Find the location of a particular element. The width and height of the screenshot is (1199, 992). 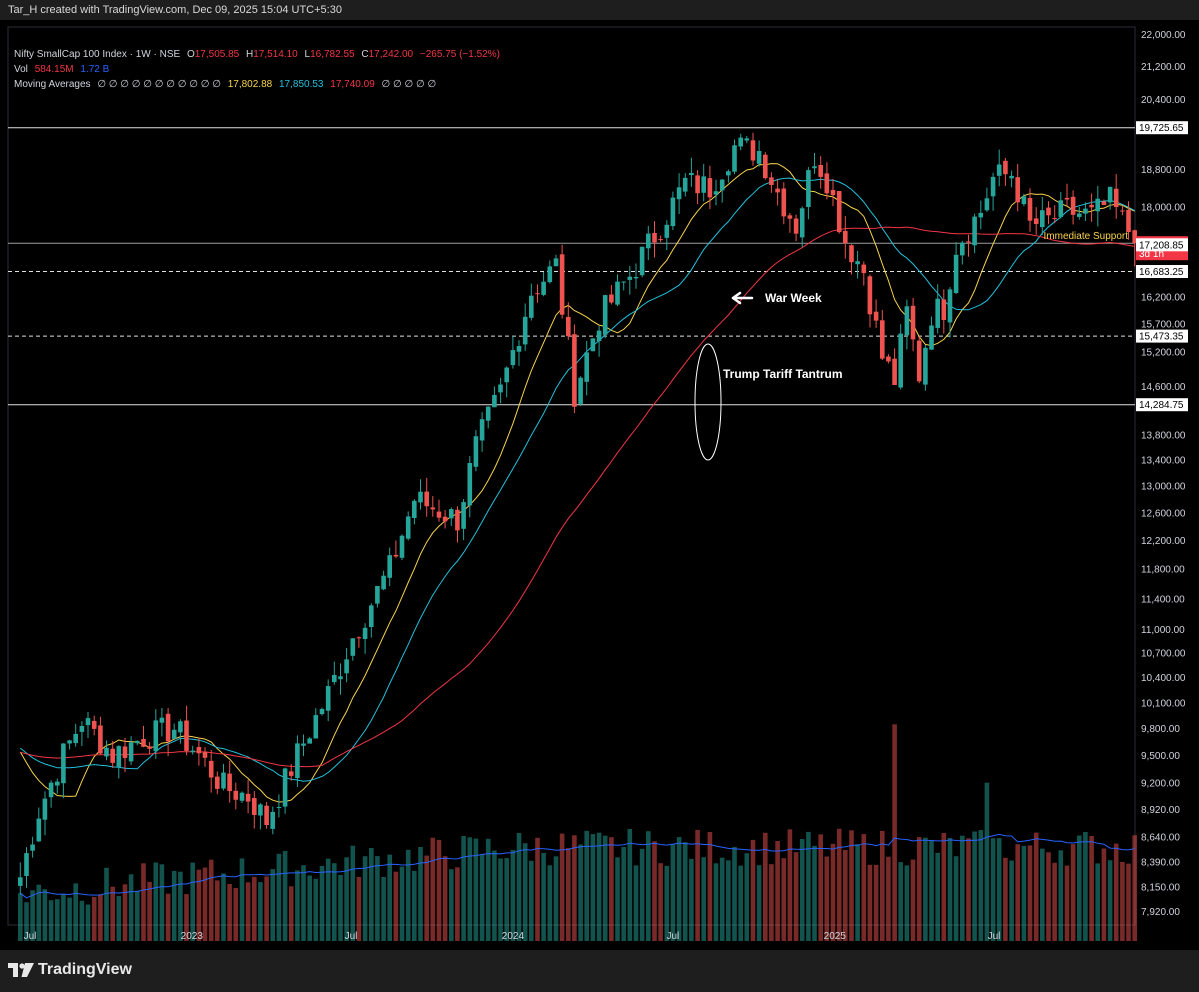

tradingview-logo: TradingView is located at coordinates (70, 970).